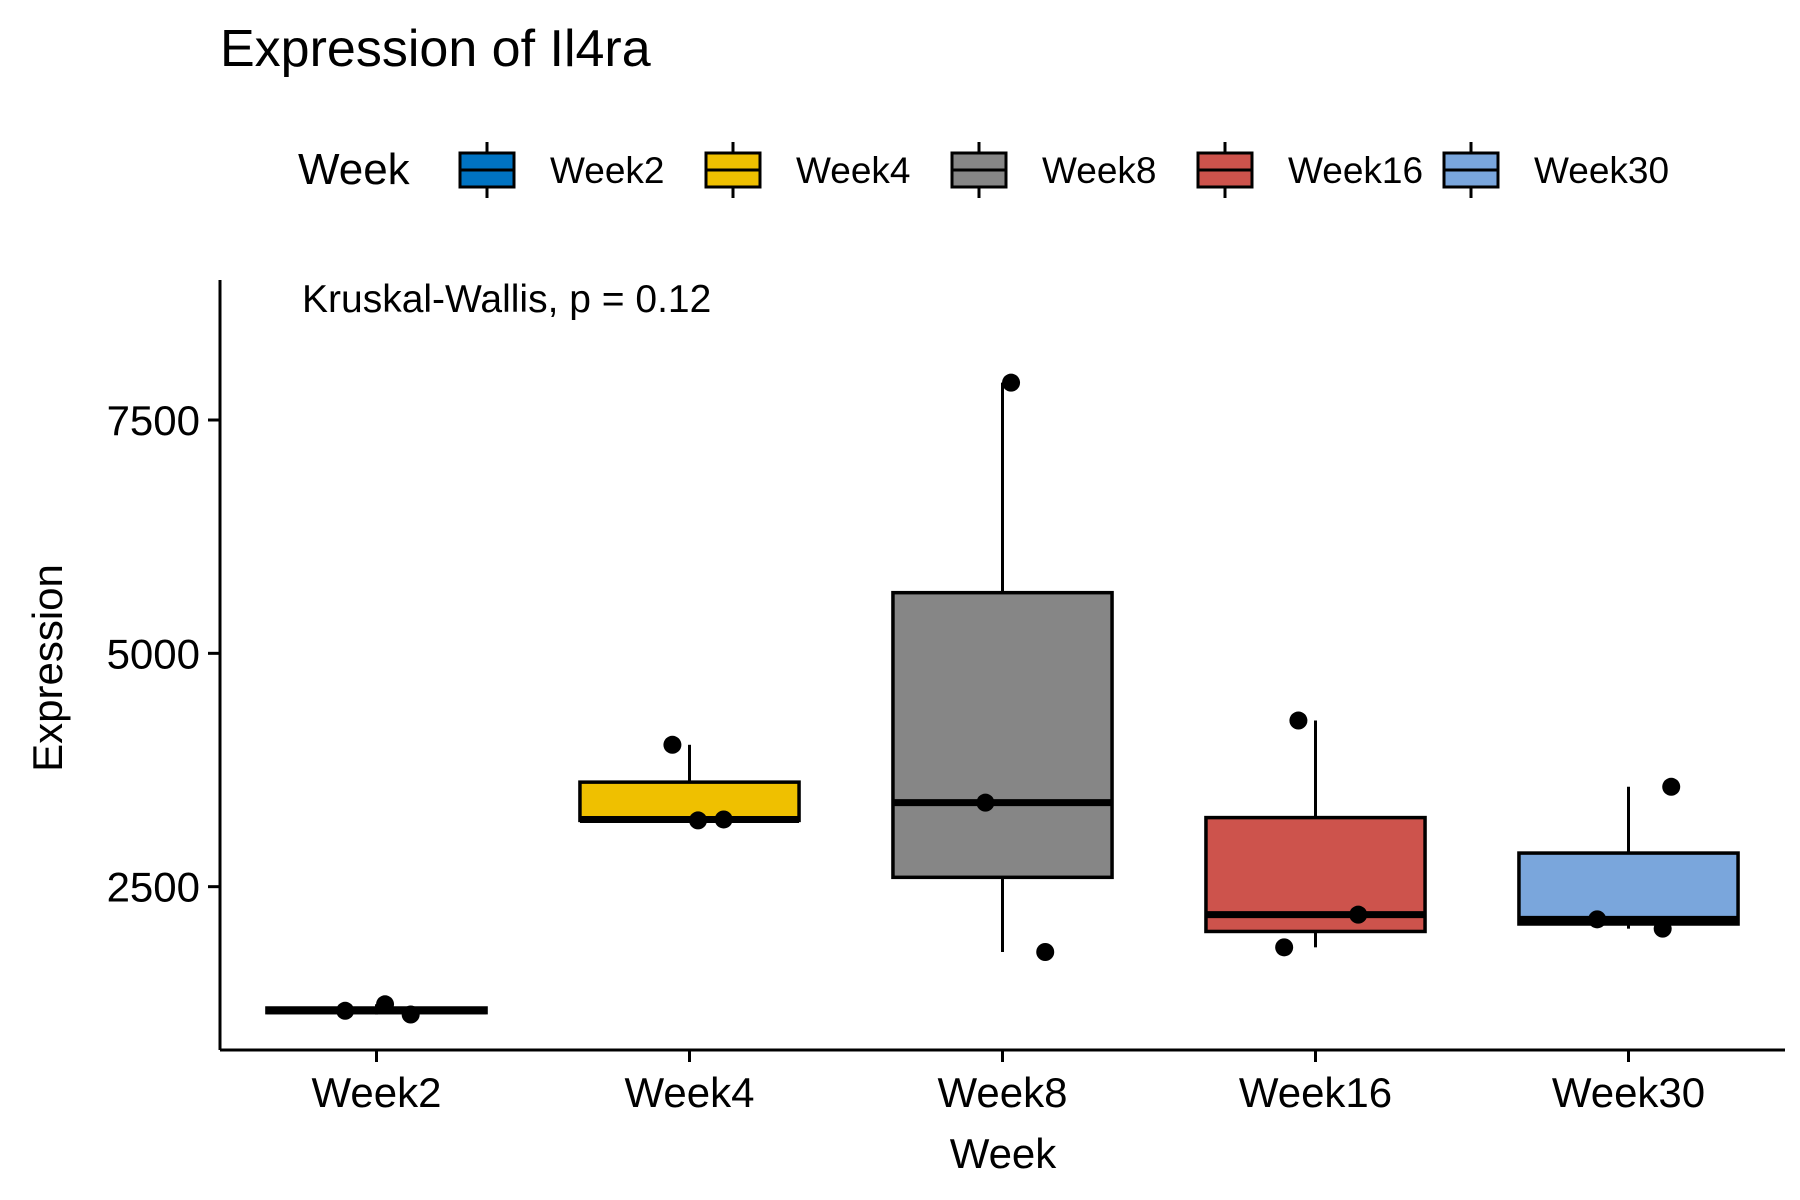 This screenshot has height=1200, width=1800. Describe the element at coordinates (506, 299) in the screenshot. I see `stat-test-annotation: Kruskal-Wallis, p = 0.12` at that location.